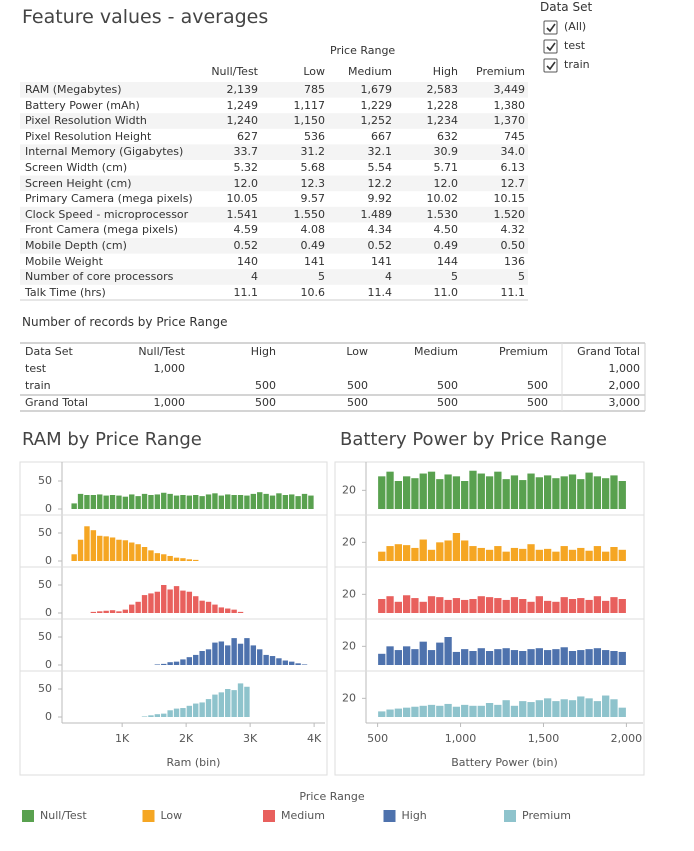  Describe the element at coordinates (436, 351) in the screenshot. I see `column-header: Medium` at that location.